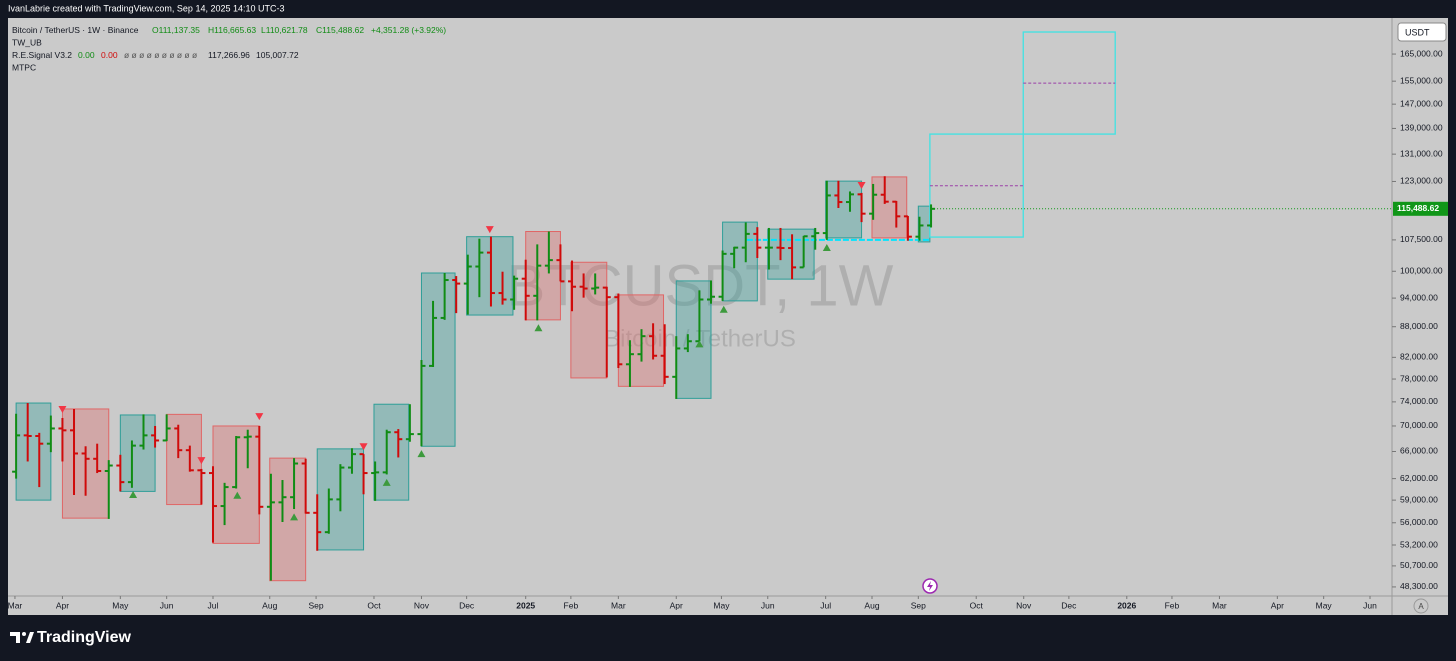 The image size is (1456, 661). Describe the element at coordinates (1421, 239) in the screenshot. I see `y-tick-label: 107,500.00` at that location.